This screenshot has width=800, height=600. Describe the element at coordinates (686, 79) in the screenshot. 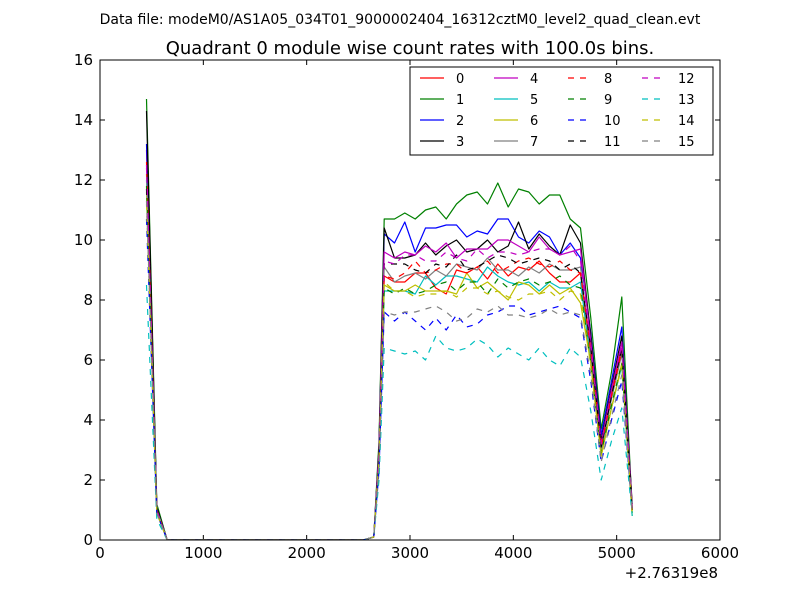

I see `legend-label-12: 12` at that location.